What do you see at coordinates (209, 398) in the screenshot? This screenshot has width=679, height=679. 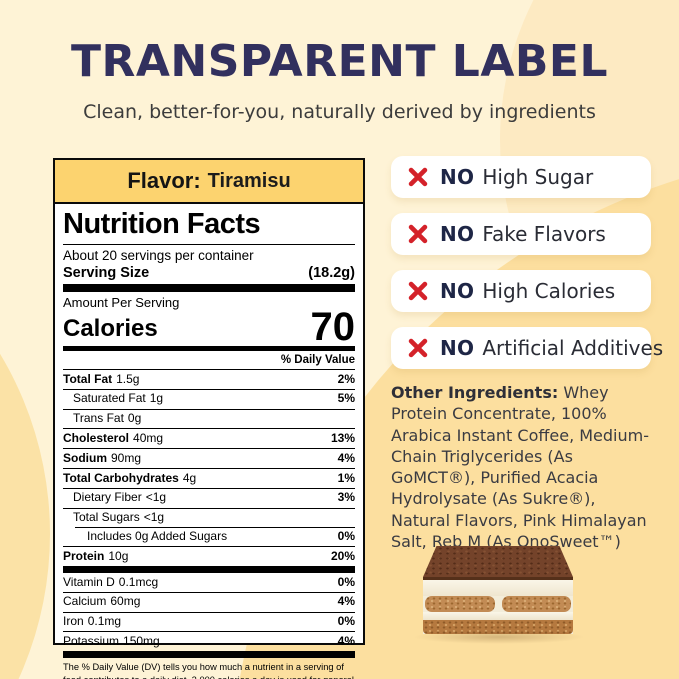 I see `nutrient-row: Saturated Fat 1g 5%` at bounding box center [209, 398].